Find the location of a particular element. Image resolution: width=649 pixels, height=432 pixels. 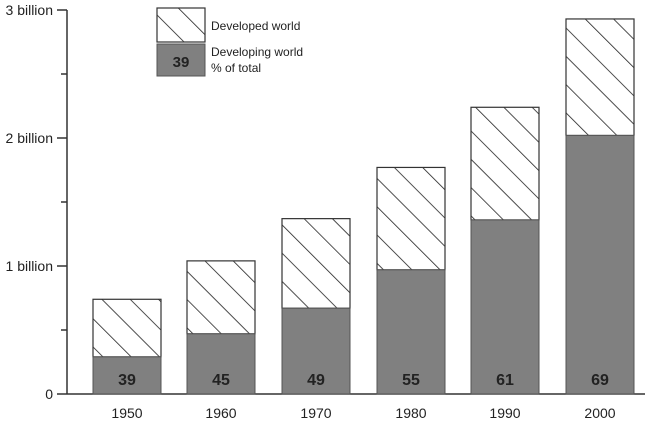

bar-developed-1970 is located at coordinates (316, 263).